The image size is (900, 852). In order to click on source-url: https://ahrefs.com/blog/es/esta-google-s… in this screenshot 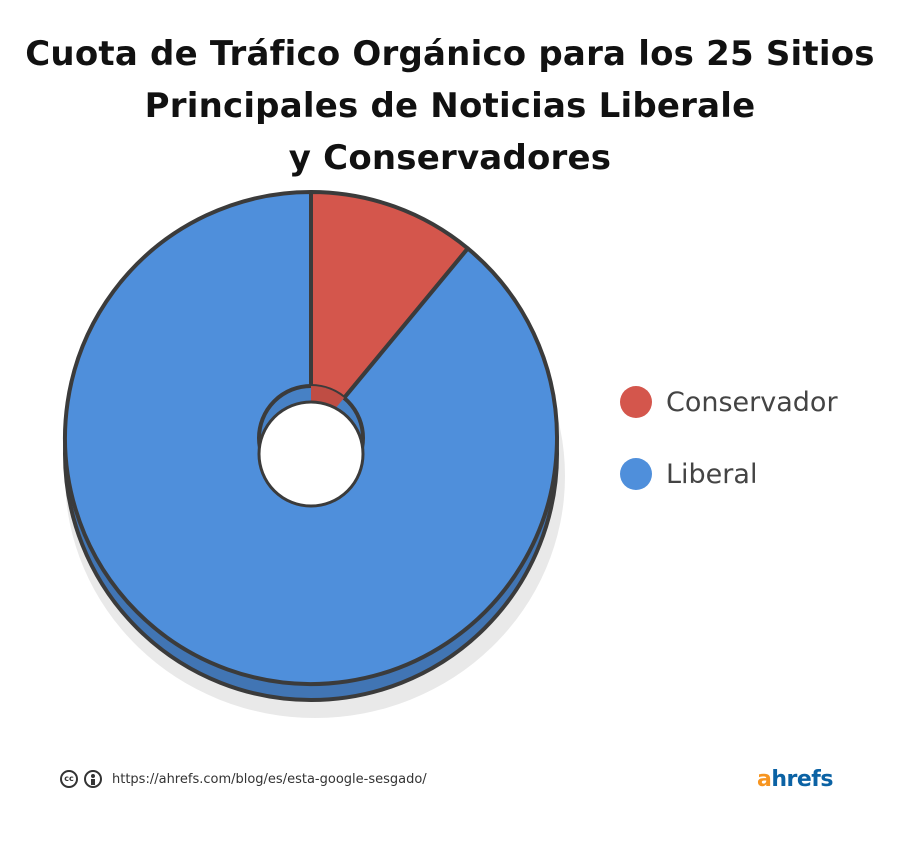, I will do `click(269, 779)`.